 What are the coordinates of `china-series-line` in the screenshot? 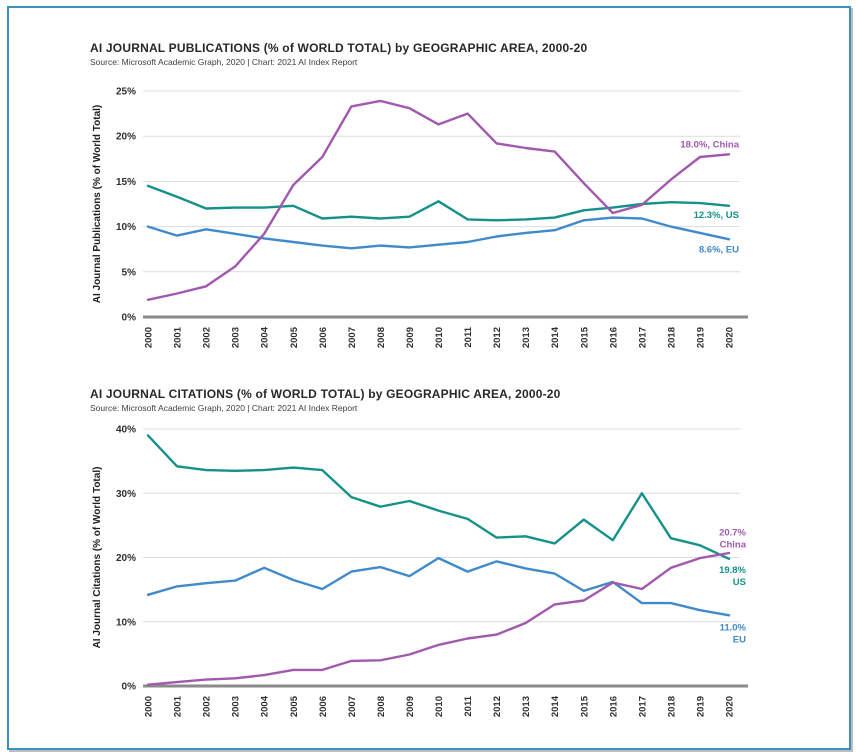 It's located at (438, 618).